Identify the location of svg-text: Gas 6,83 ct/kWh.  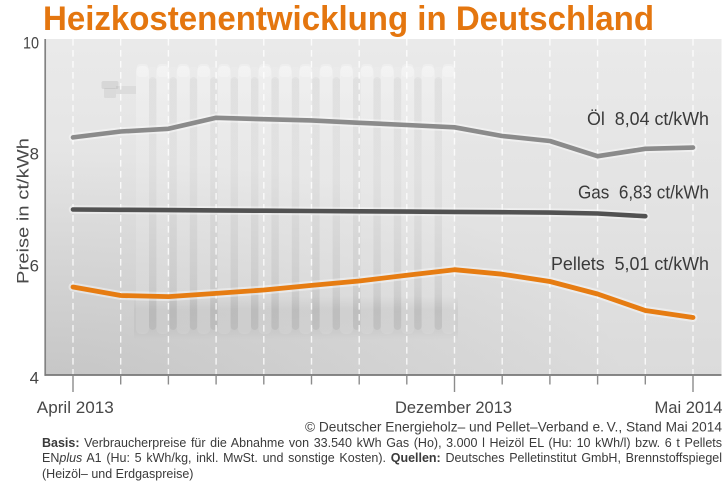
(643, 192).